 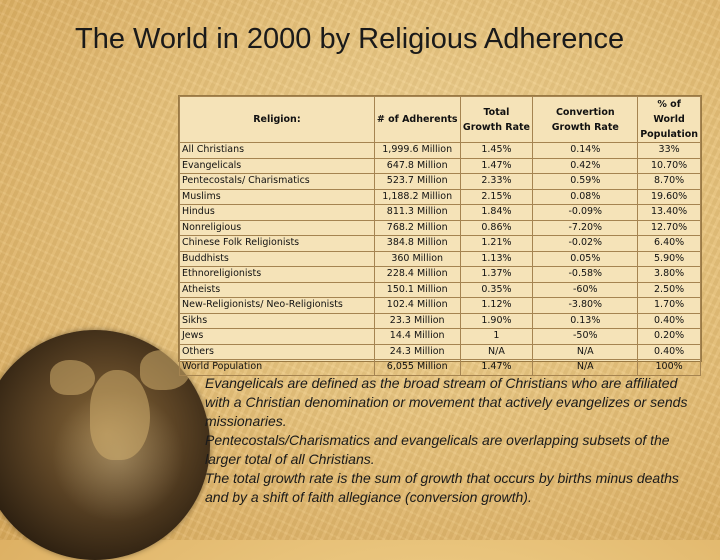 I want to click on cell-adherents: 1,999.6 Million, so click(x=417, y=150).